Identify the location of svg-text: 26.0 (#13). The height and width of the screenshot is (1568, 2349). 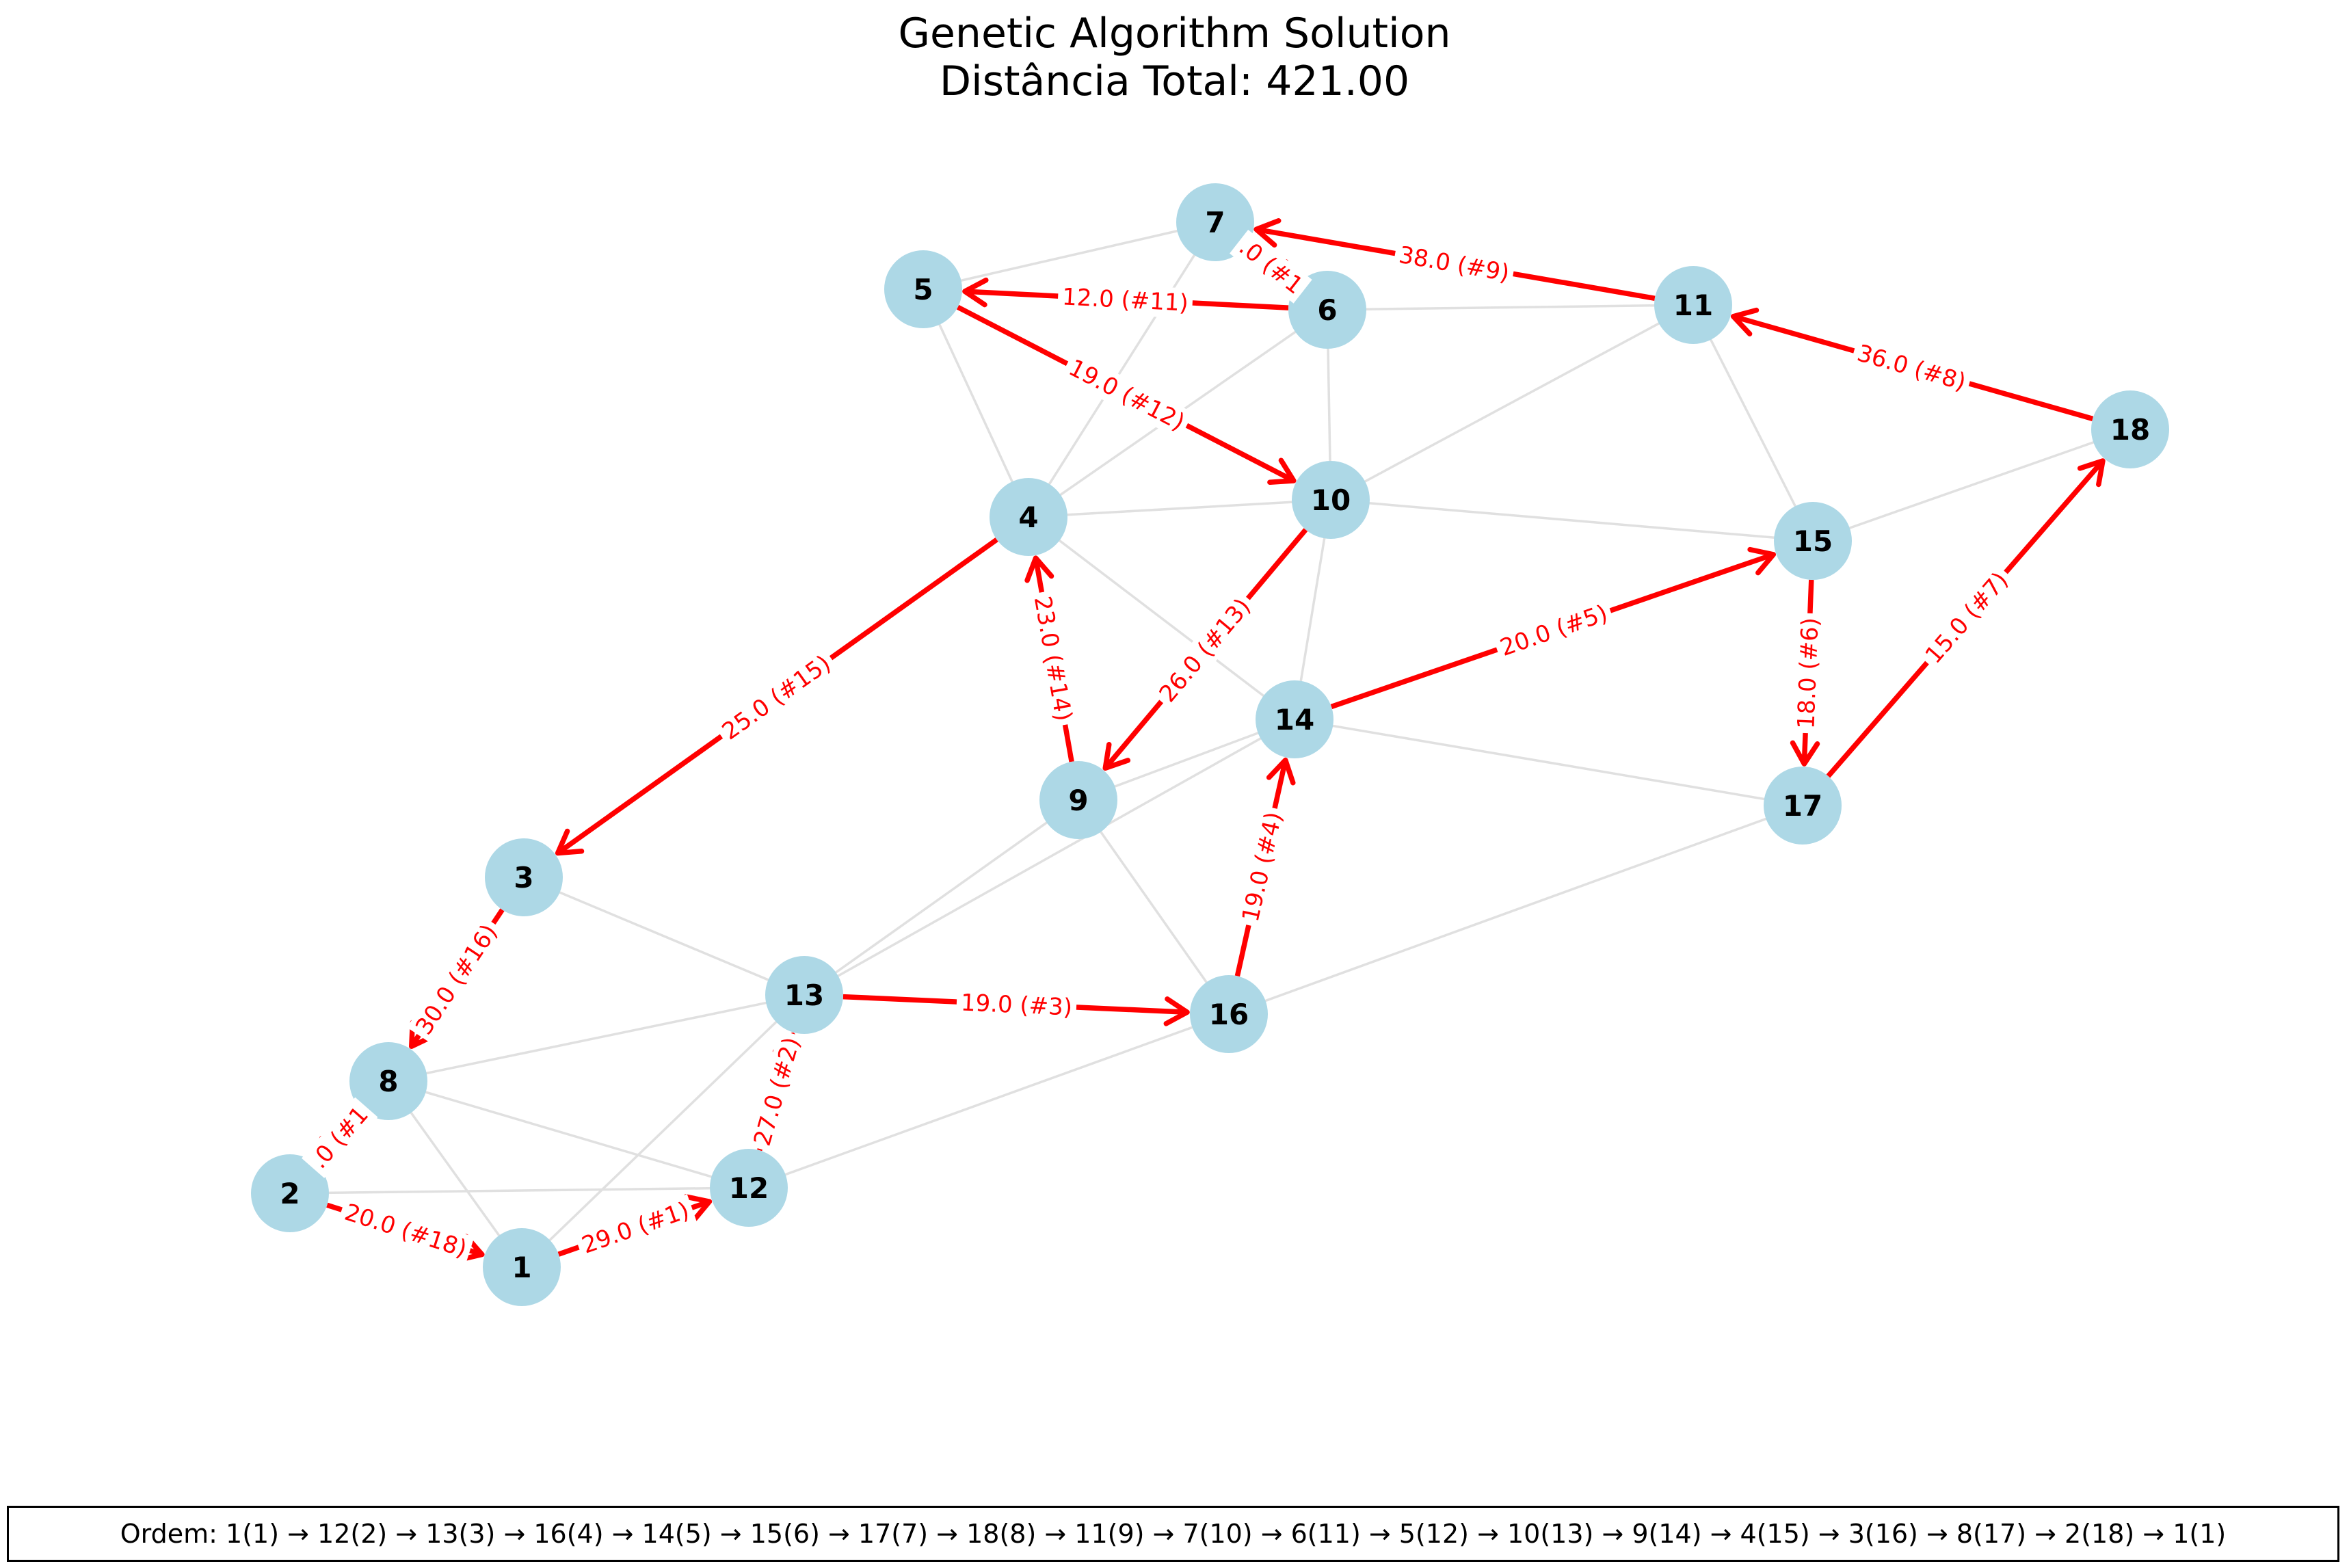
(1205, 651).